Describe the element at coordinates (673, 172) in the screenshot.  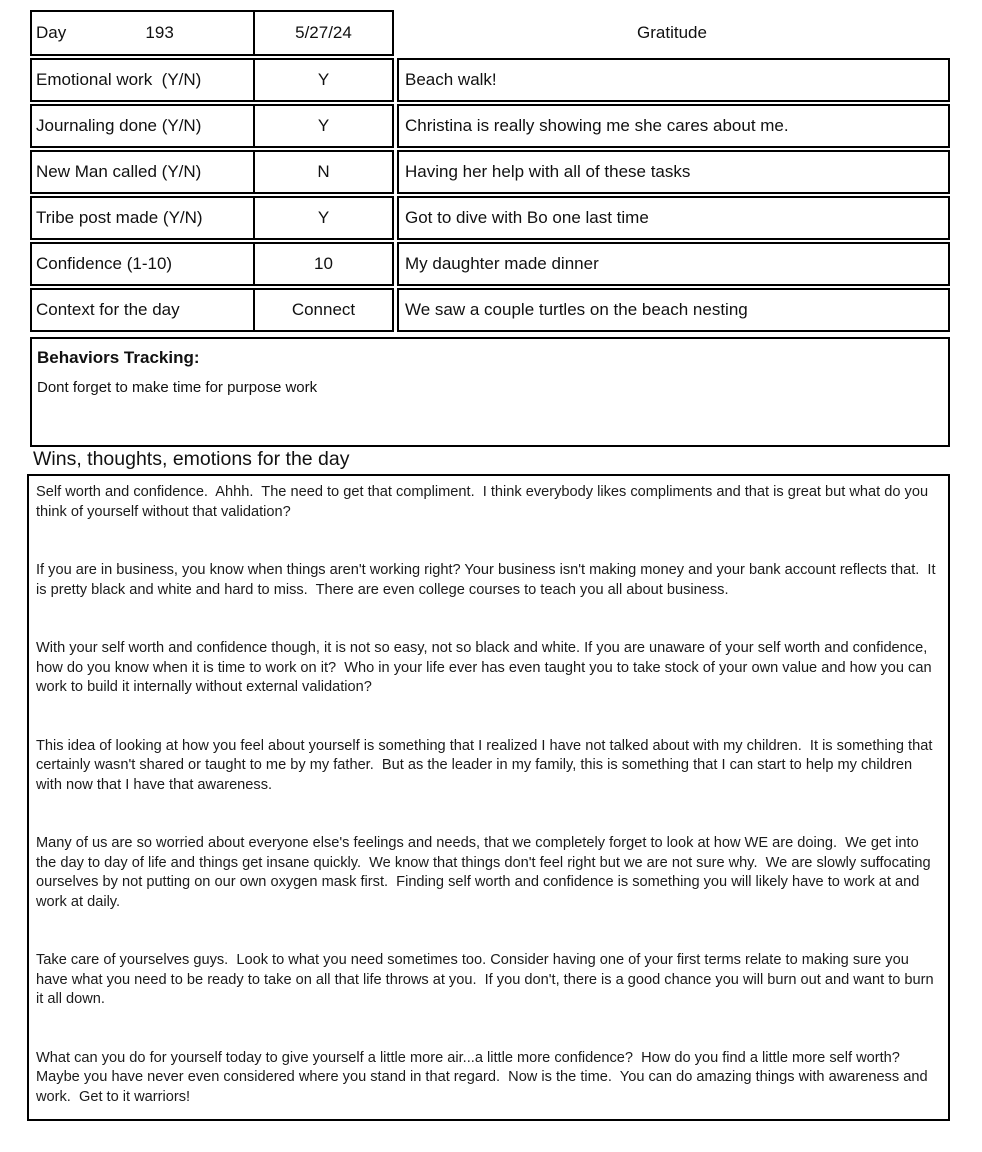
I see `gratitude-entry: Having her help with all of these tasks` at that location.